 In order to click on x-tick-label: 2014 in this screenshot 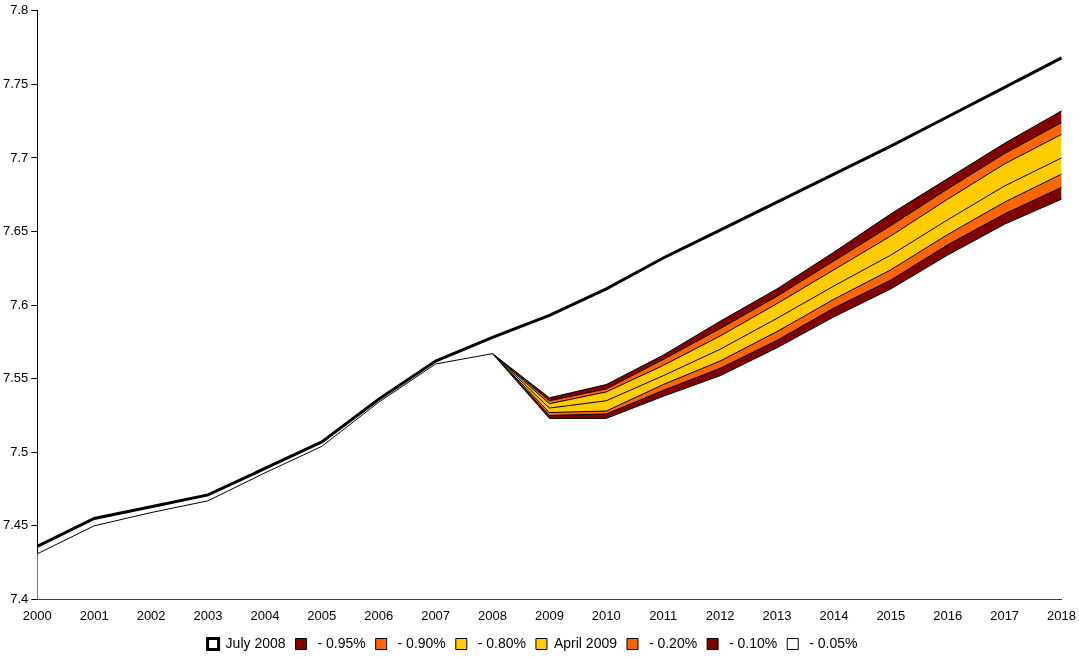, I will do `click(834, 615)`.